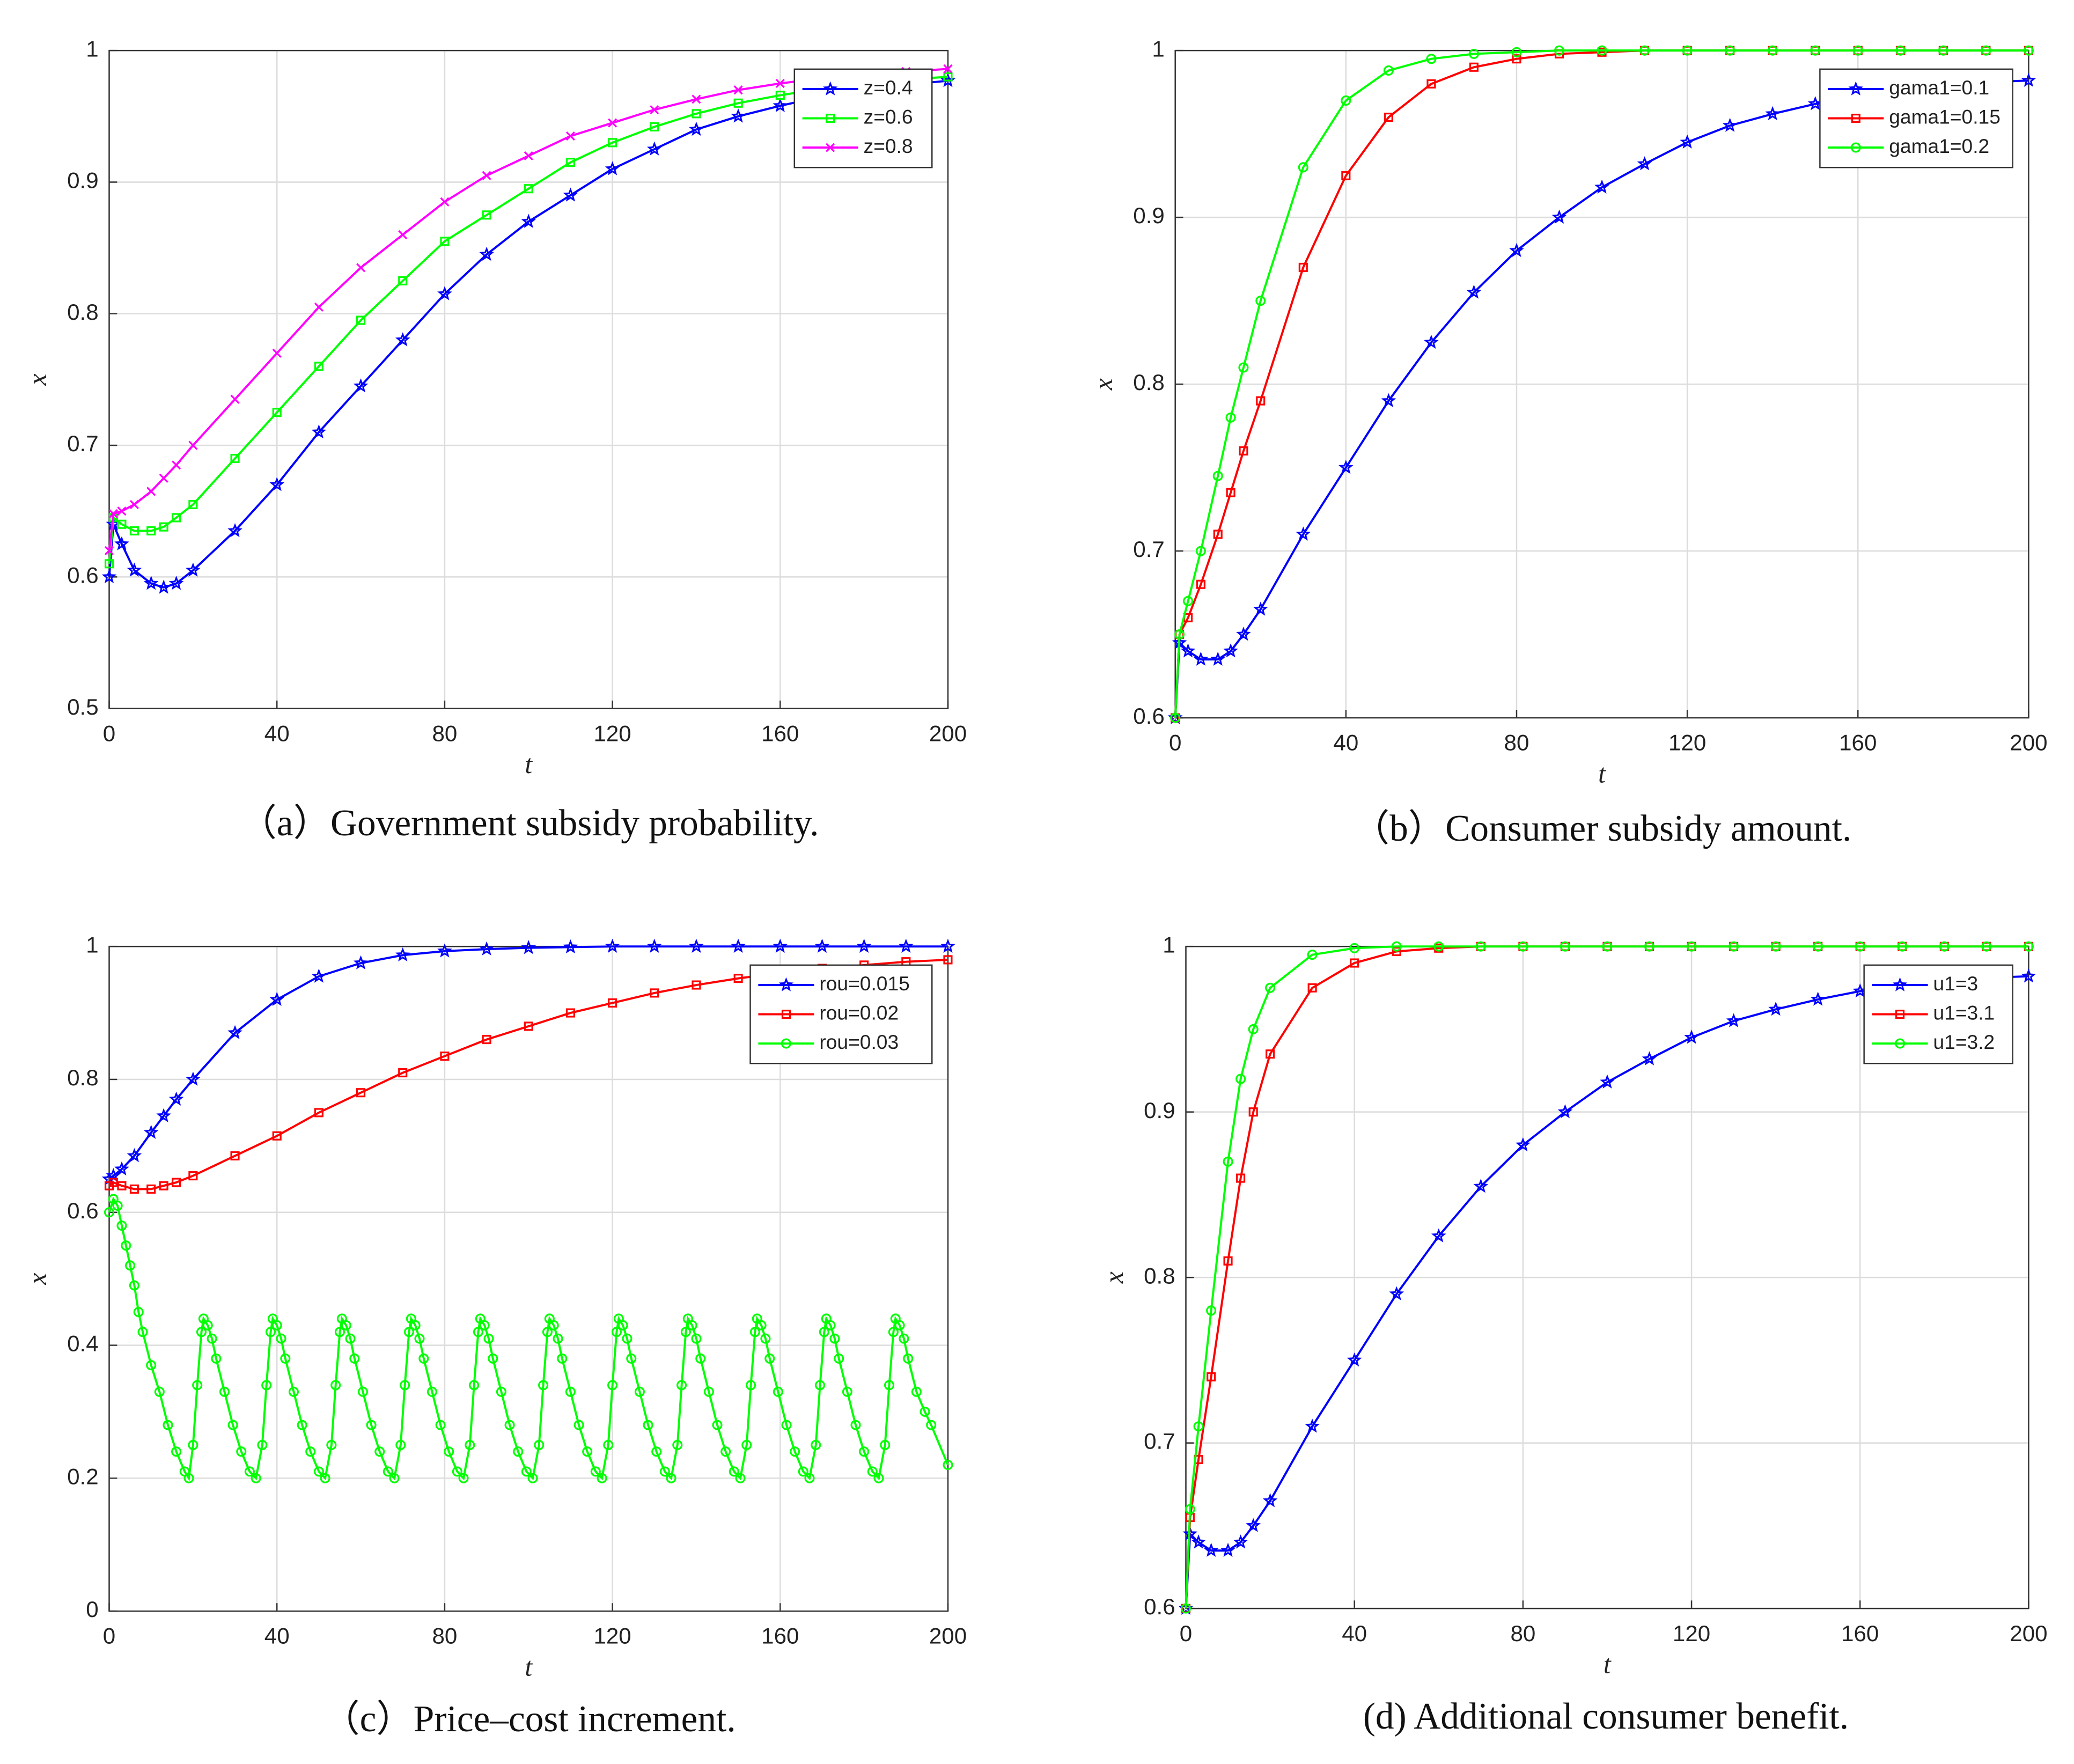 The width and height of the screenshot is (2074, 1764). What do you see at coordinates (277, 1636) in the screenshot?
I see `x-tick-label: 40` at bounding box center [277, 1636].